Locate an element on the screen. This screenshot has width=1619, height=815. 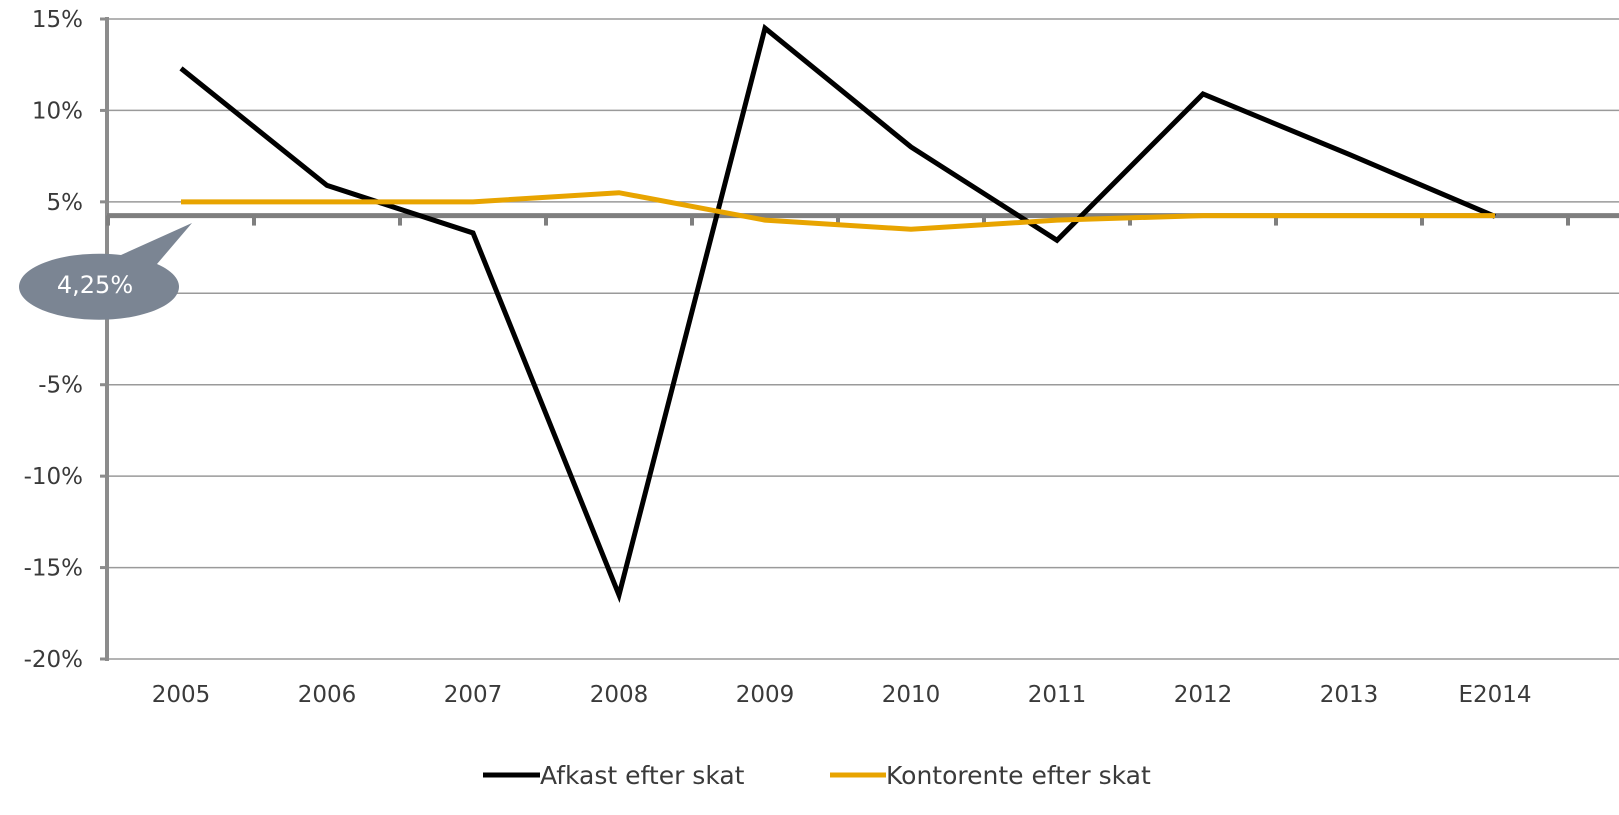
x-tick-label: 2005 is located at coordinates (181, 695).